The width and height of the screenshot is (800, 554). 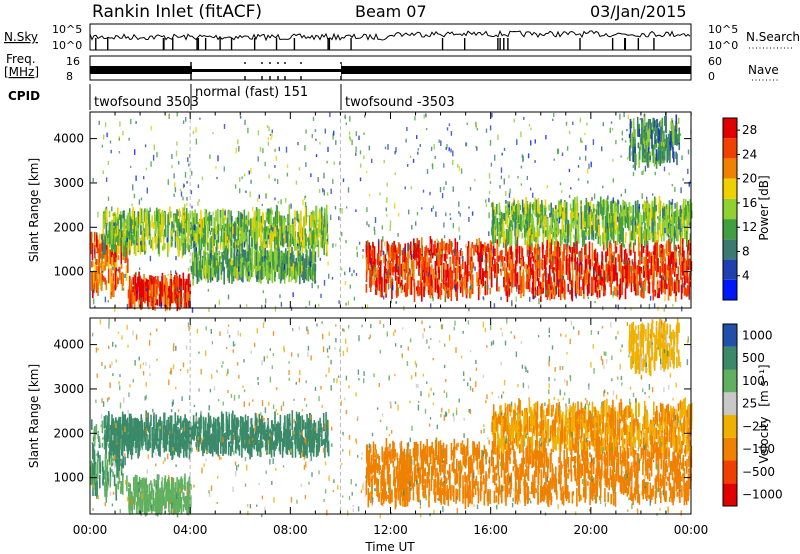 What do you see at coordinates (638, 11) in the screenshot?
I see `date-label: 03/Jan/2015` at bounding box center [638, 11].